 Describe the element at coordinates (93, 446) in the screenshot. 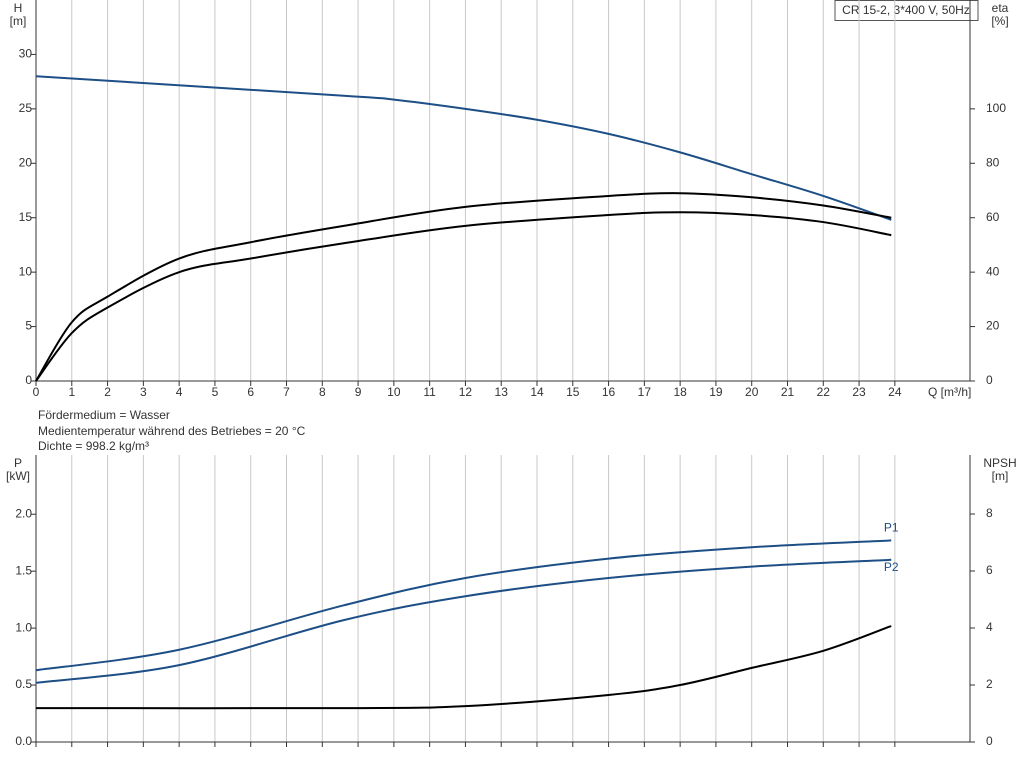

I see `annotation: Dichte = 998.2 kg/m³` at that location.